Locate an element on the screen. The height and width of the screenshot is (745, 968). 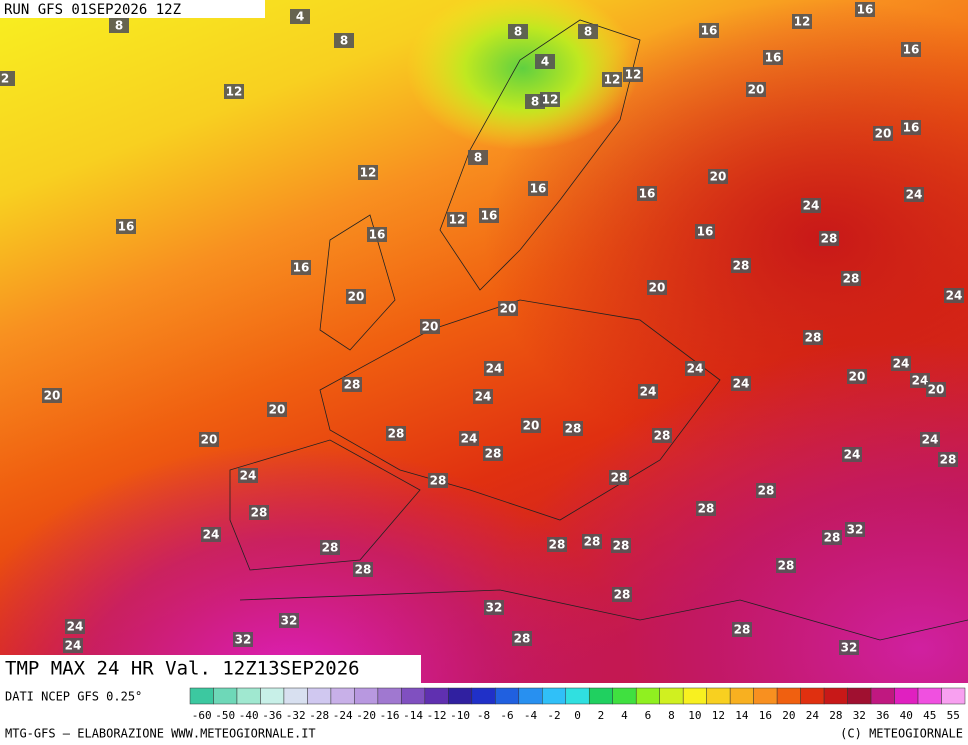
map-label: 8 is located at coordinates (119, 25).